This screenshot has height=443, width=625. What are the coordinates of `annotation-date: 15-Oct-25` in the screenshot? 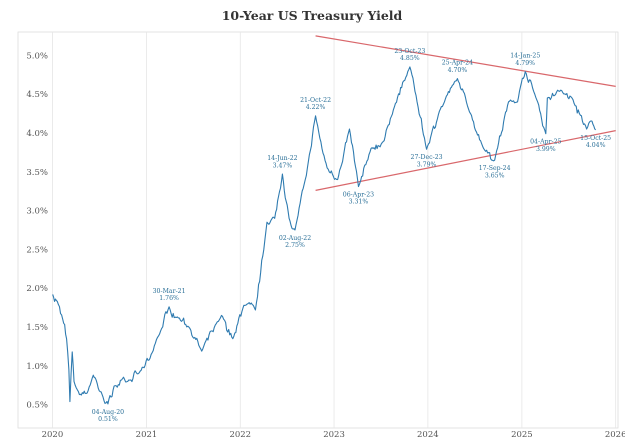 It's located at (595, 138).